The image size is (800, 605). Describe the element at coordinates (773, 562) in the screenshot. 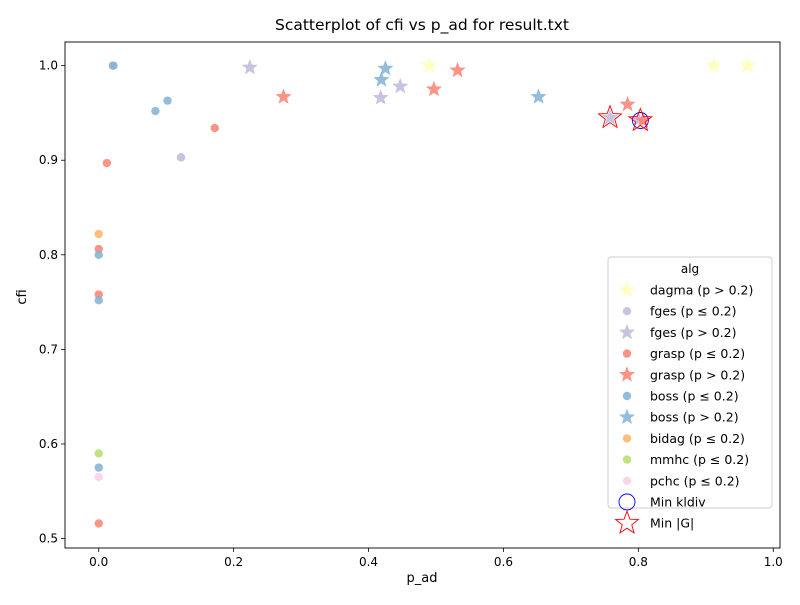

I see `x-tick-label: 1.0` at that location.